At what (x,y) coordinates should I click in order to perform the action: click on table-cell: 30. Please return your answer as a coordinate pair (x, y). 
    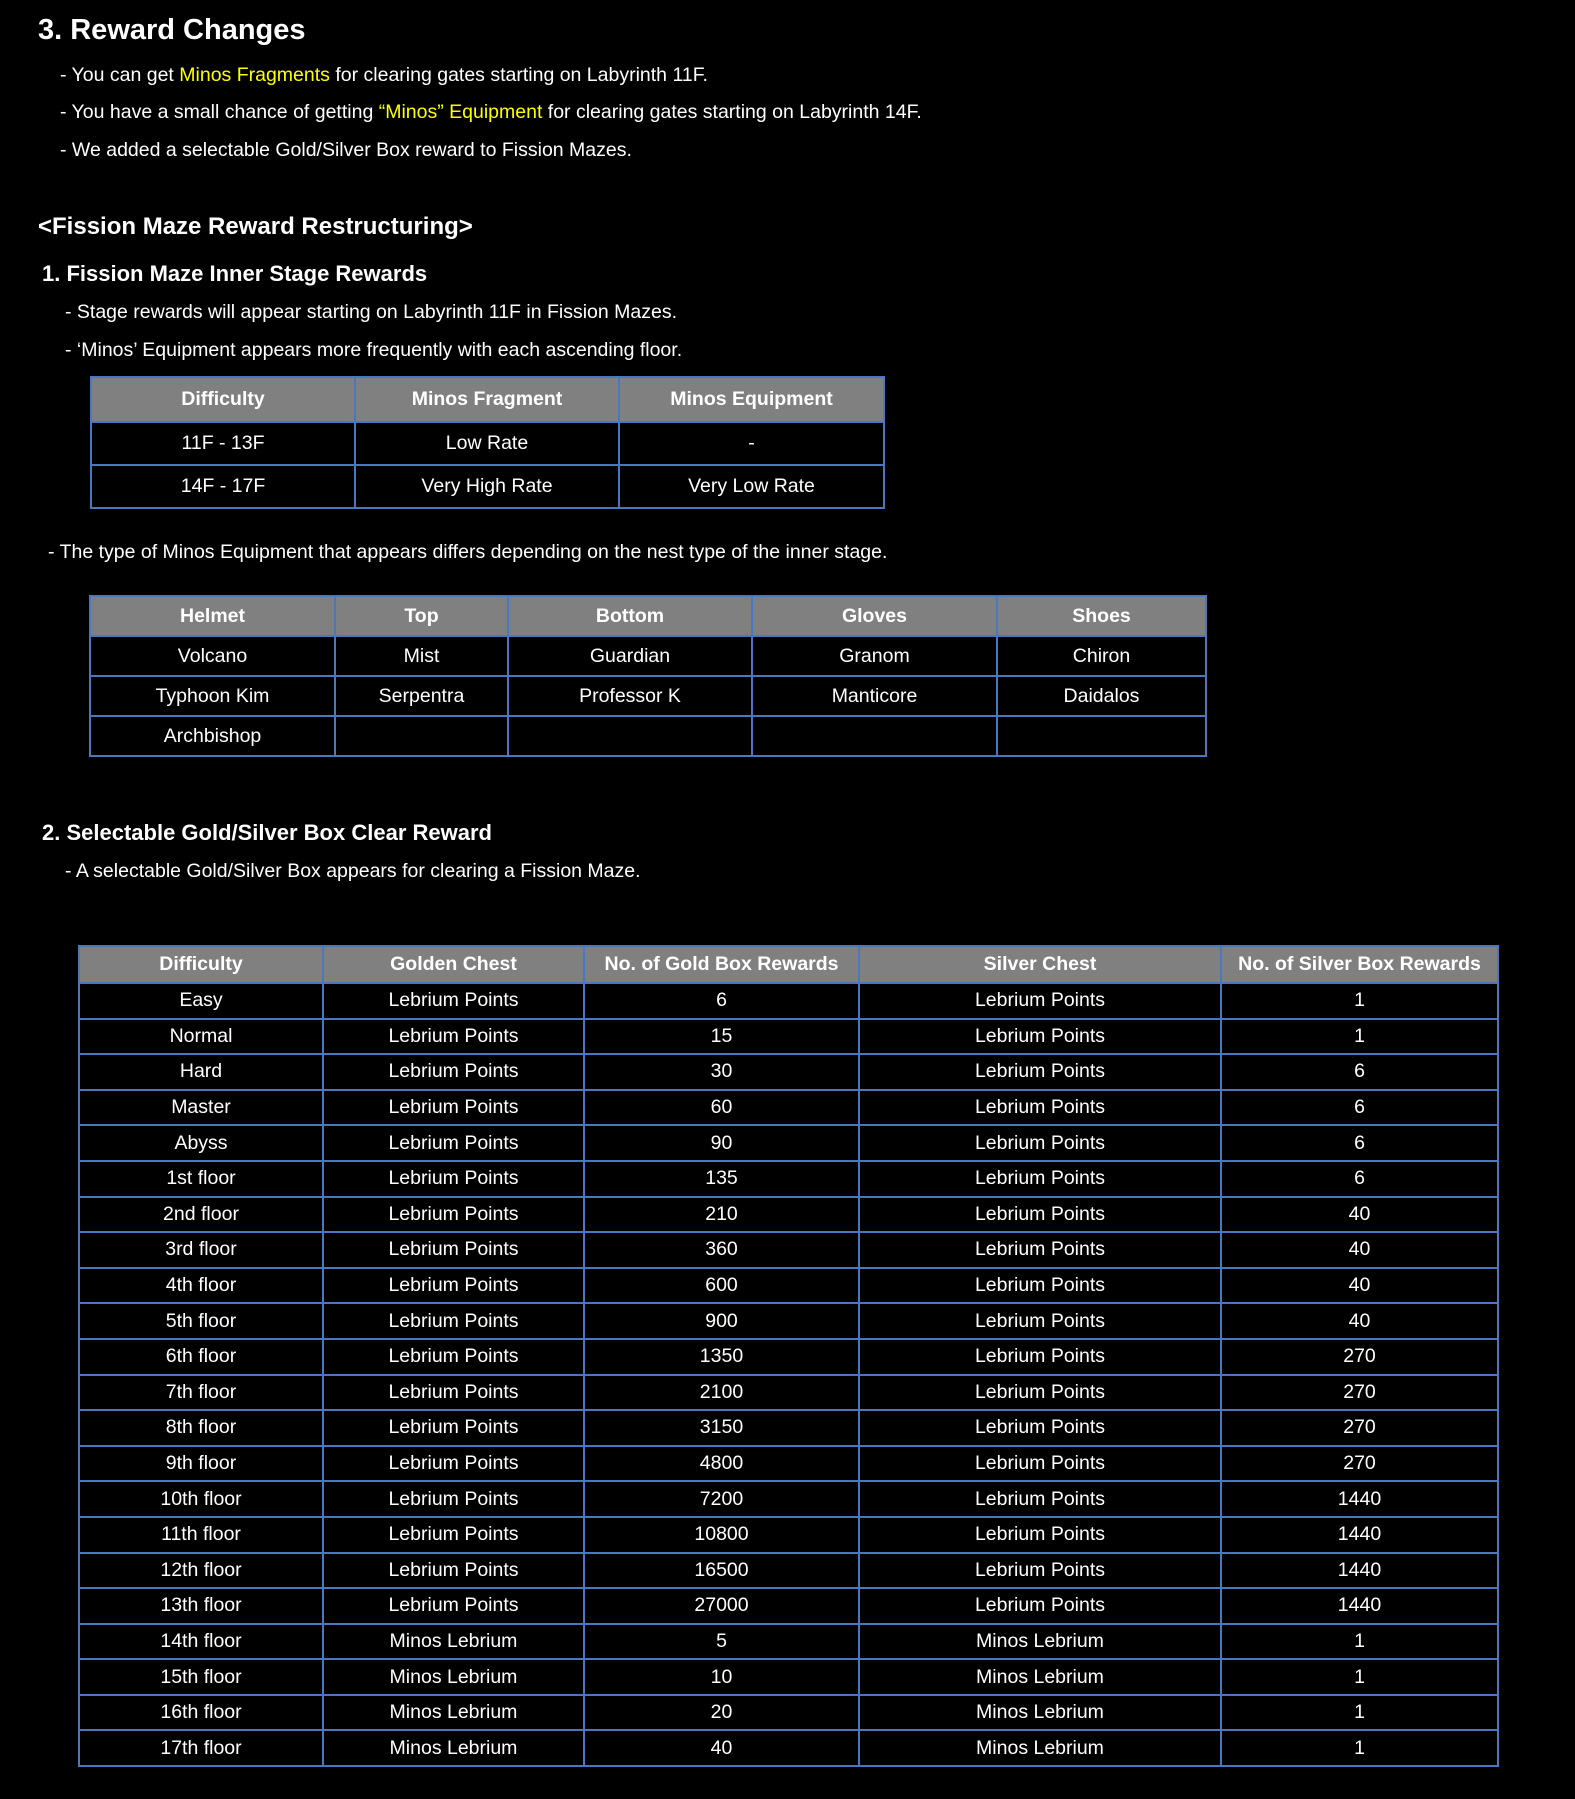
    Looking at the image, I should click on (721, 1072).